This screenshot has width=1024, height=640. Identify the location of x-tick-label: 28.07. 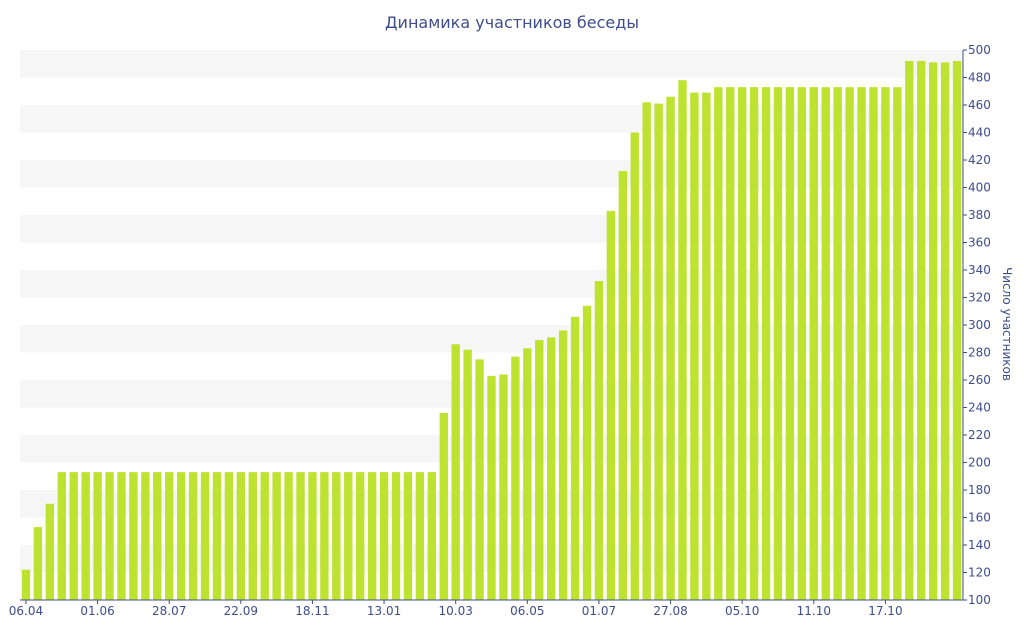
(169, 611).